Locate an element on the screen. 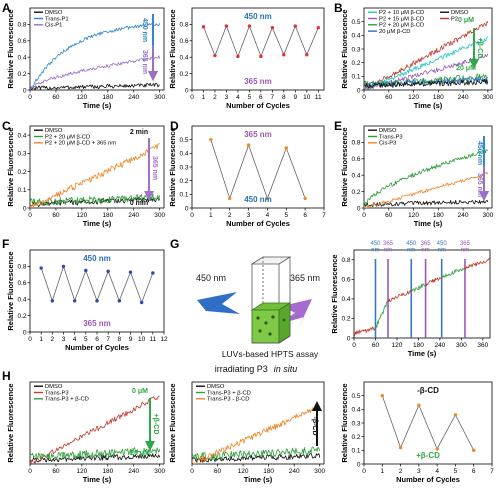 The width and height of the screenshot is (497, 500). panel-letter-e: E is located at coordinates (338, 126).